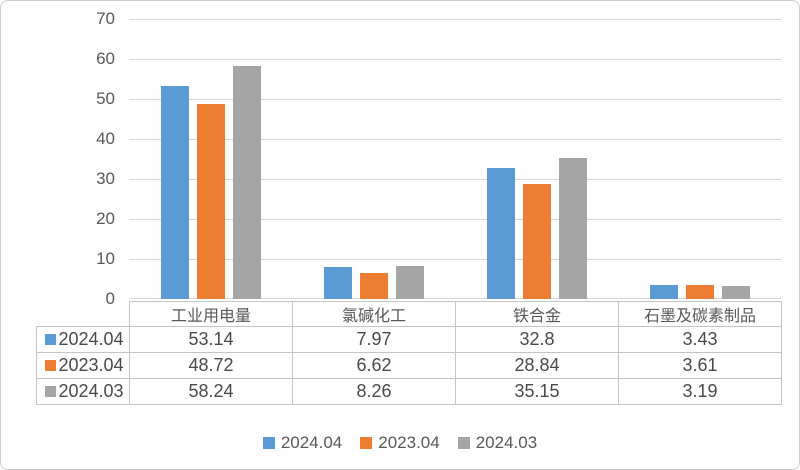 The height and width of the screenshot is (470, 800). What do you see at coordinates (91, 365) in the screenshot?
I see `series-name: 2023.04` at bounding box center [91, 365].